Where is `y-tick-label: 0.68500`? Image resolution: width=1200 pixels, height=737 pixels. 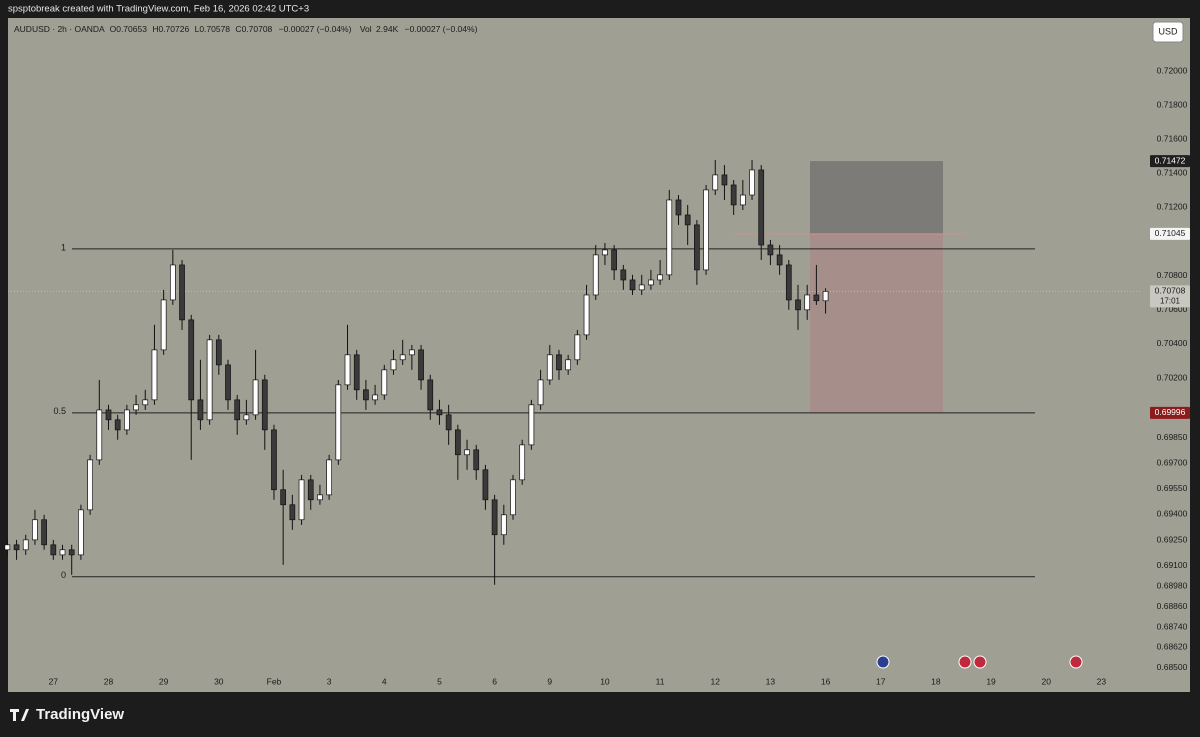
y-tick-label: 0.68500 is located at coordinates (1172, 667).